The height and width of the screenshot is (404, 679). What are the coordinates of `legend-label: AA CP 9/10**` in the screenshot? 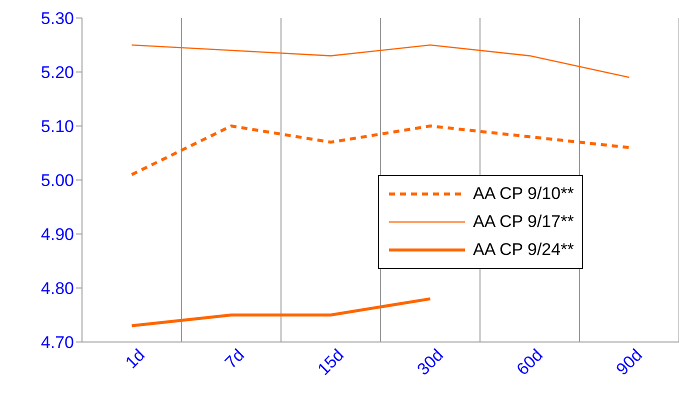 It's located at (523, 194).